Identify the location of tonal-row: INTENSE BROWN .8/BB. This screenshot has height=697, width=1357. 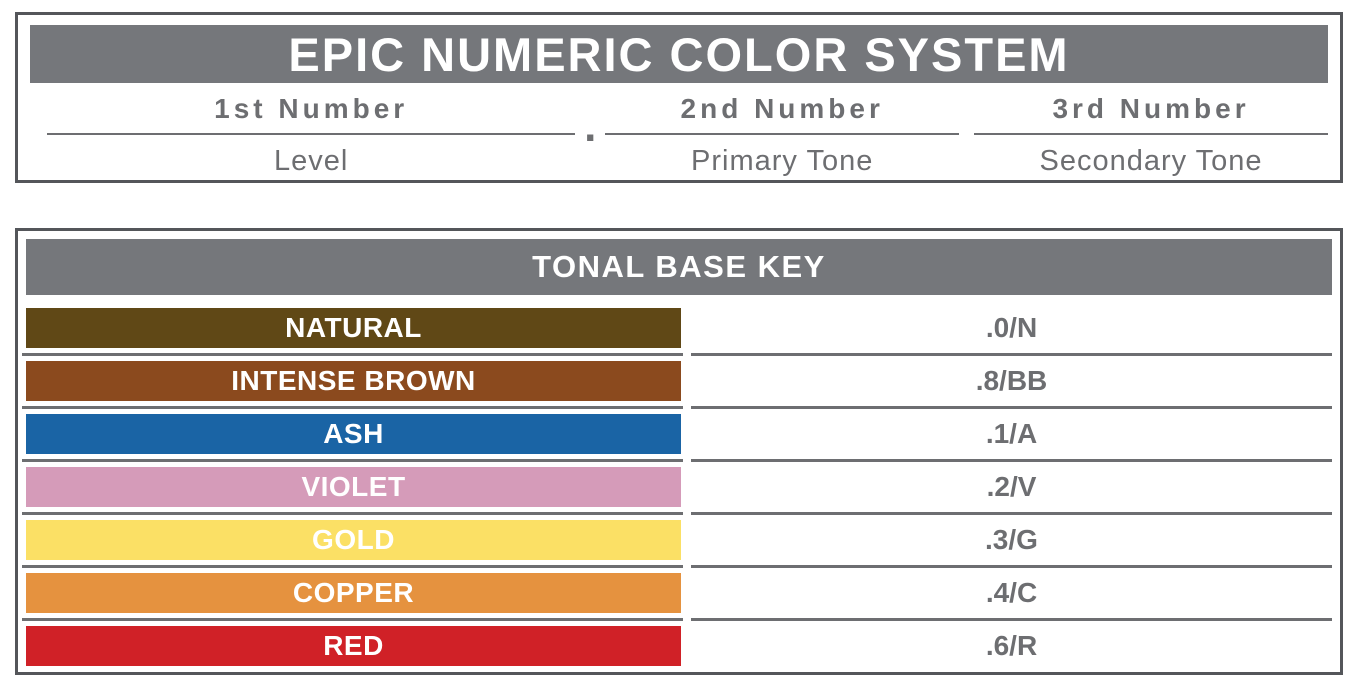
(679, 381).